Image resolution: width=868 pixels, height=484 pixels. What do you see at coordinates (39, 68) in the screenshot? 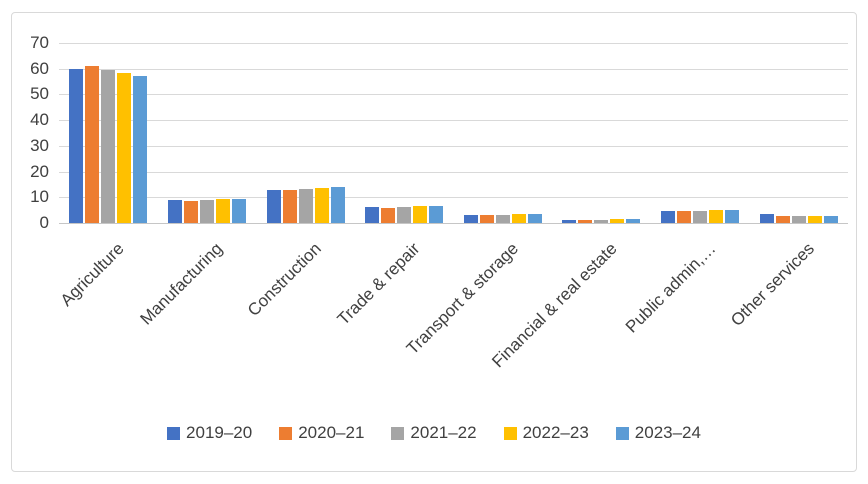
I see `y-tick-label: 60` at bounding box center [39, 68].